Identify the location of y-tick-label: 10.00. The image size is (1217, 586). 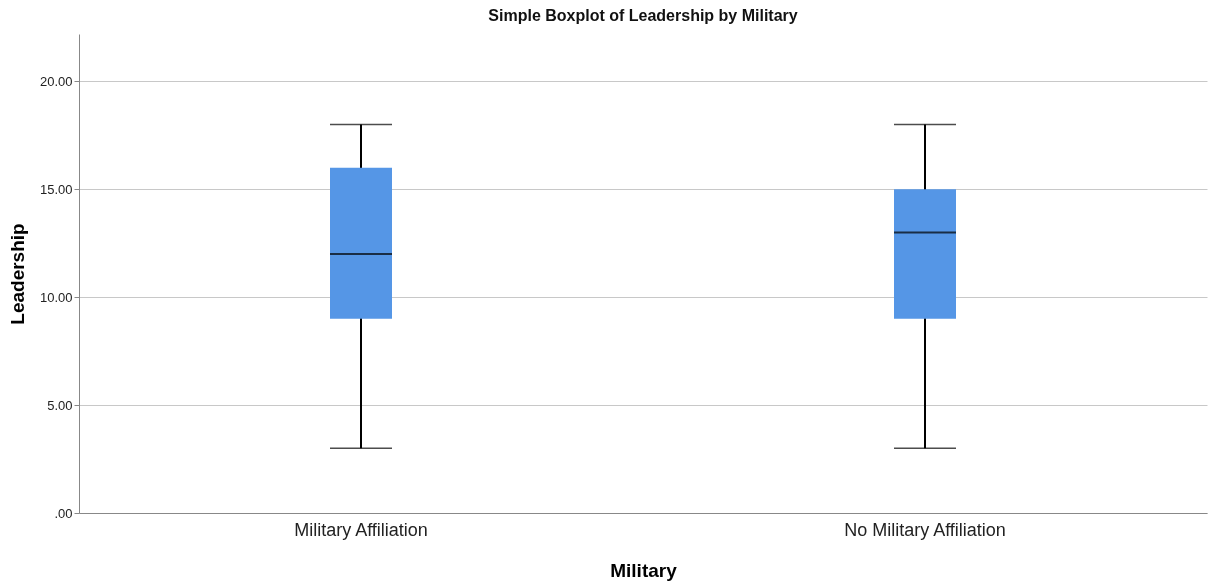
(56, 297).